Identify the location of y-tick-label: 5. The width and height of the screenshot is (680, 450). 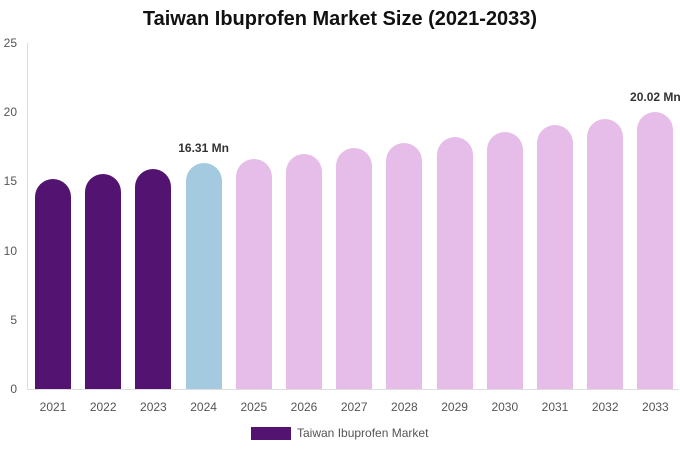
(13, 319).